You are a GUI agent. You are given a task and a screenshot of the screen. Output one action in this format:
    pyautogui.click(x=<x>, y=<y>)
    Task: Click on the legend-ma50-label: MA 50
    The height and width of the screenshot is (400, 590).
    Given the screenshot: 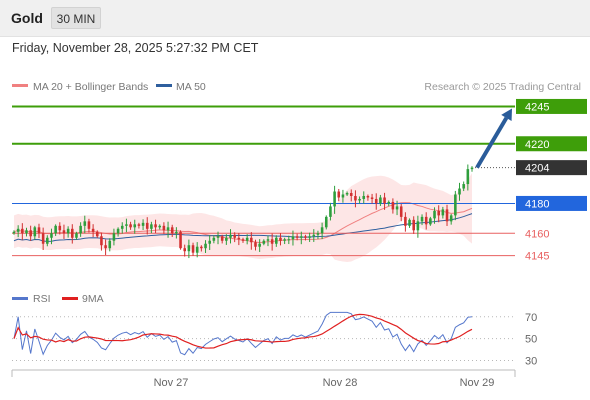 What is the action you would take?
    pyautogui.click(x=191, y=87)
    